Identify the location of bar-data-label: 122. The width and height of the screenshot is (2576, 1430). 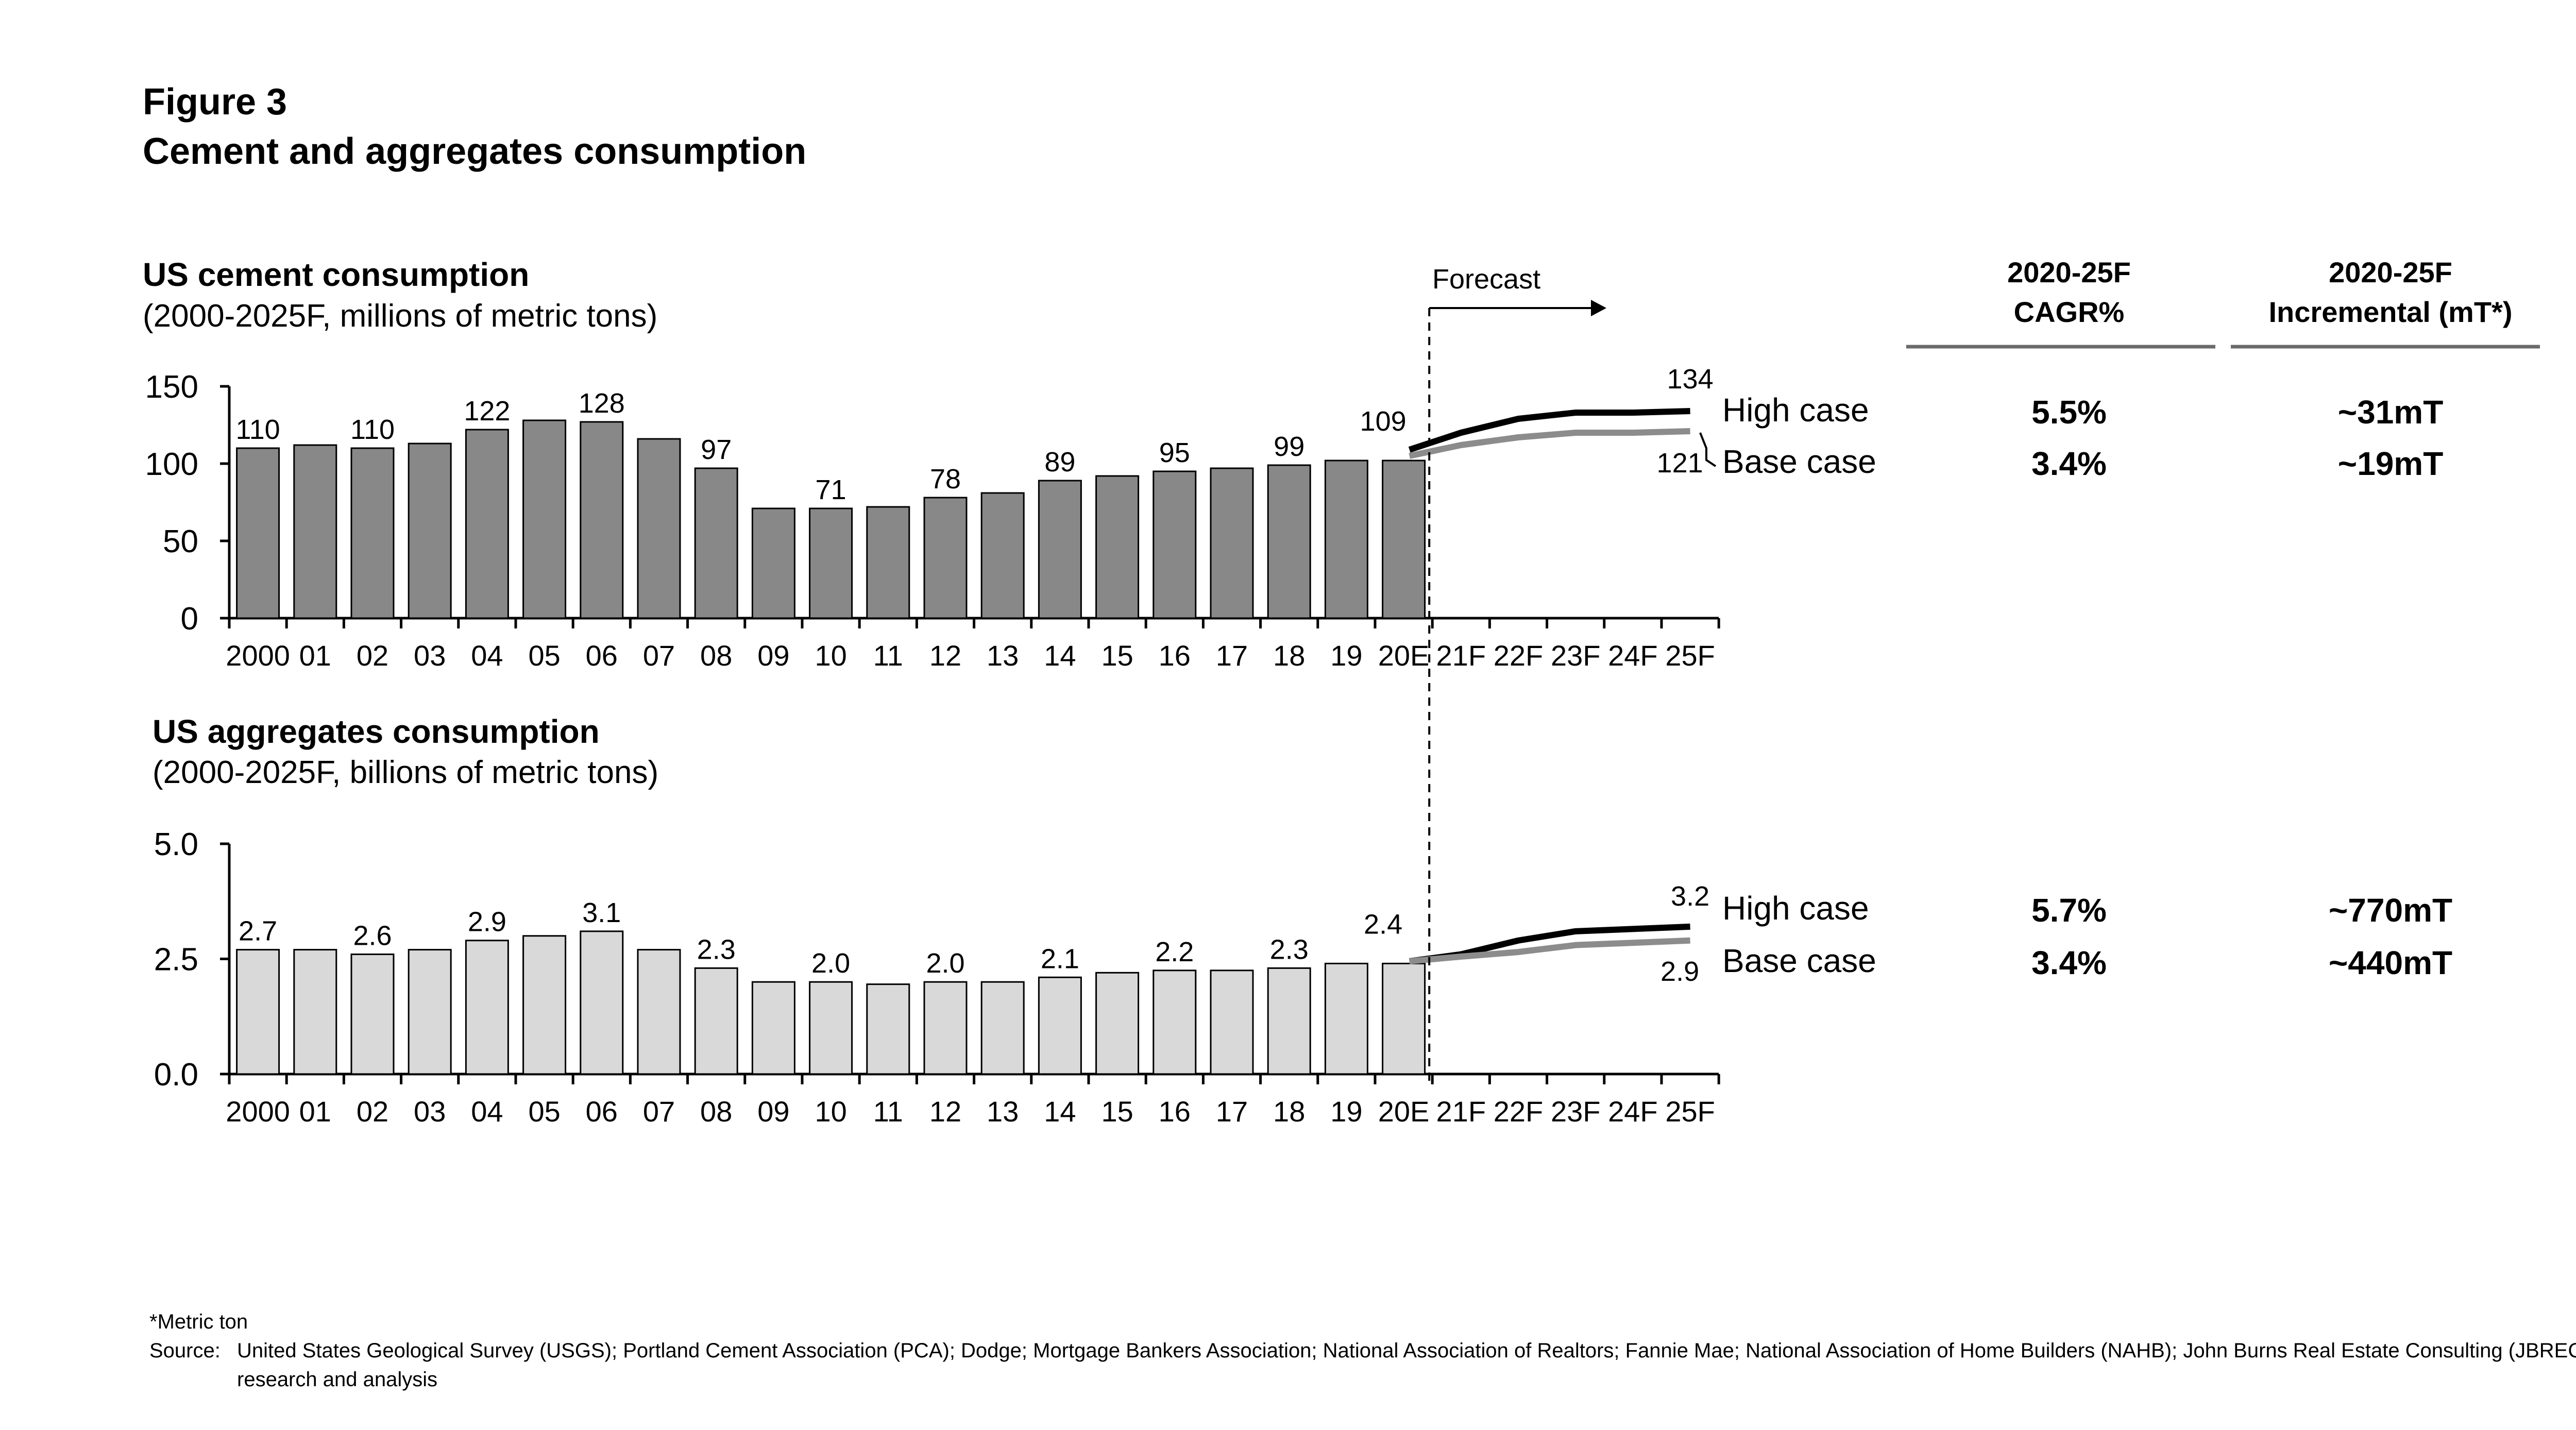
(487, 411).